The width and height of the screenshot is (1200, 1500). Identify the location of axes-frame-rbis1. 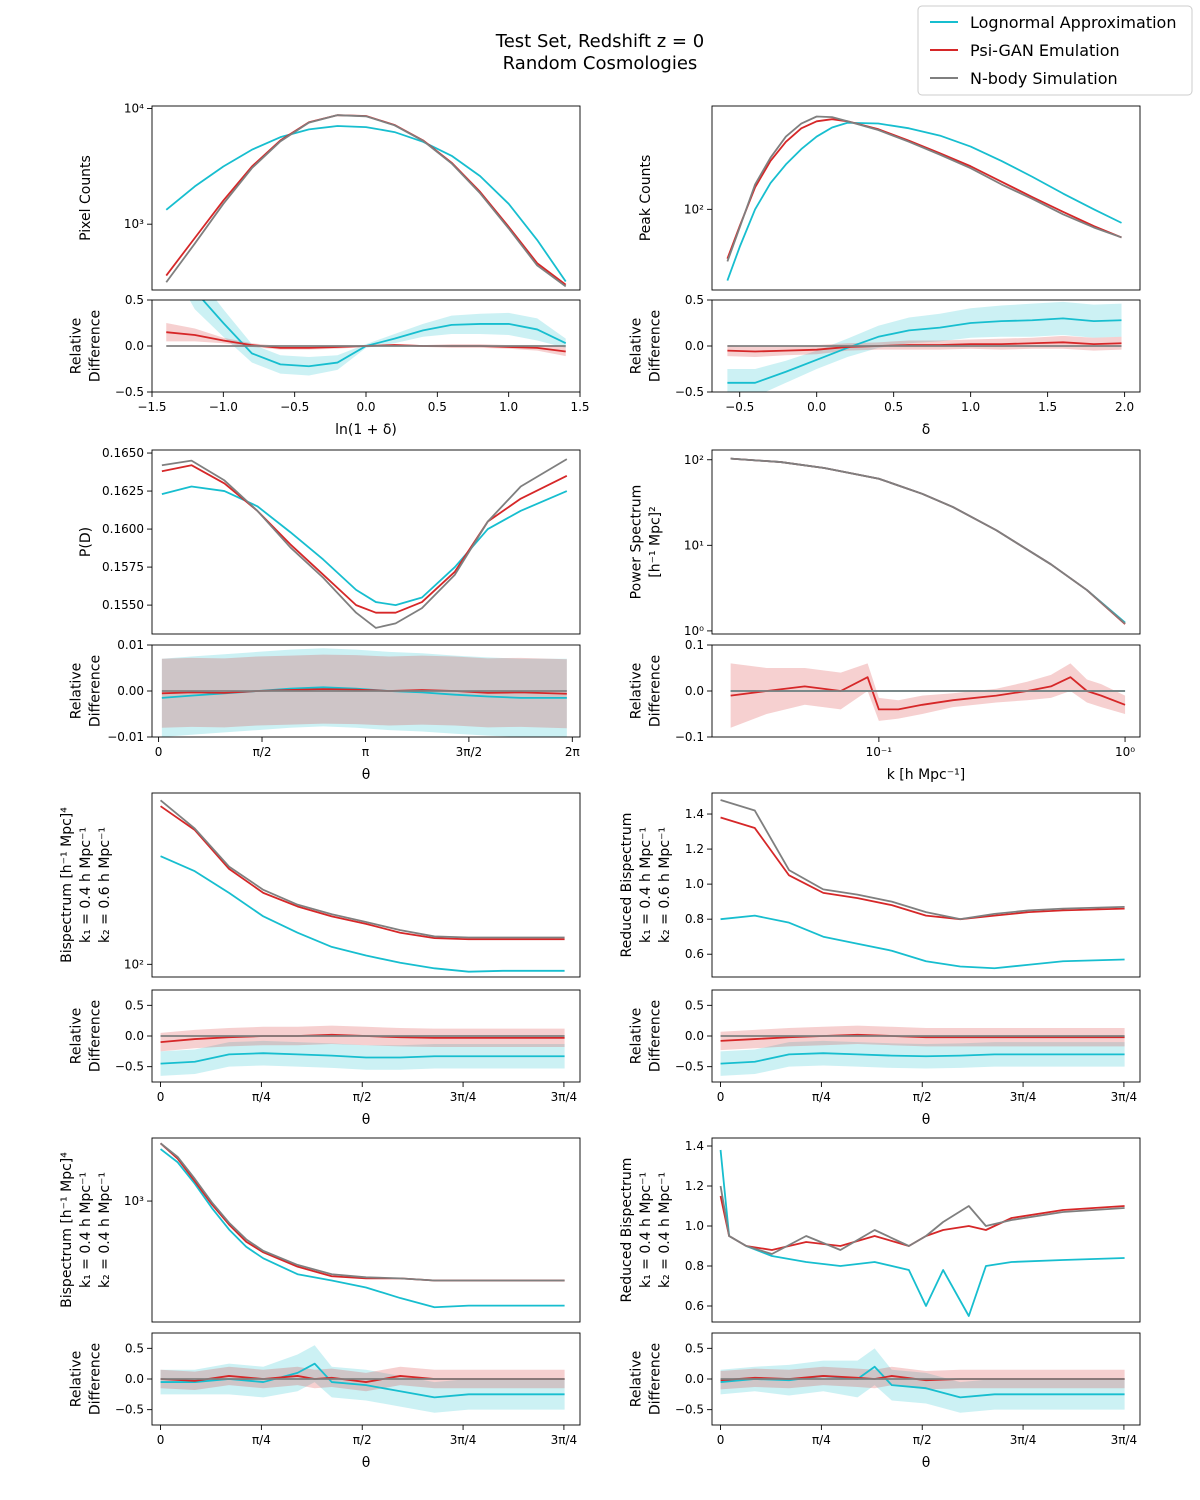
(926, 885).